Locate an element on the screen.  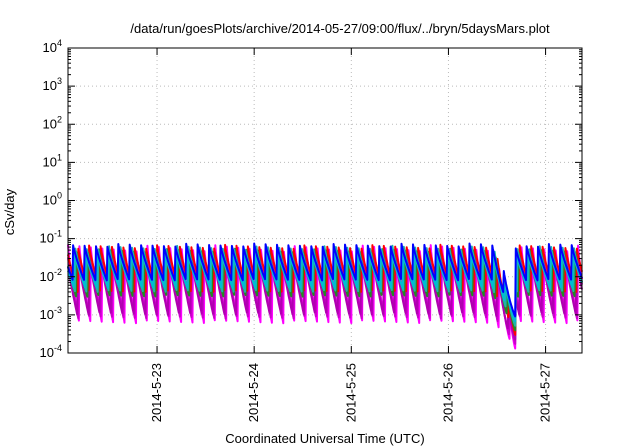
x-tick-label: 2014-5-24 is located at coordinates (253, 392).